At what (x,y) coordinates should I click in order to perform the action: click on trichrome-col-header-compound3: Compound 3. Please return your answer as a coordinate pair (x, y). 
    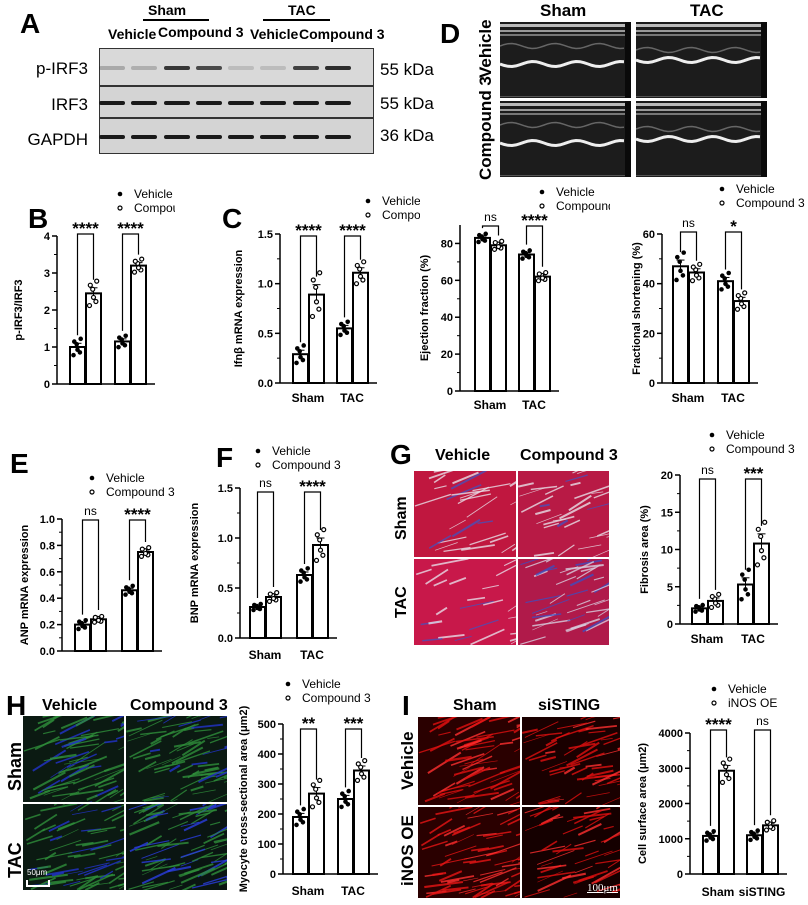
    Looking at the image, I should click on (569, 455).